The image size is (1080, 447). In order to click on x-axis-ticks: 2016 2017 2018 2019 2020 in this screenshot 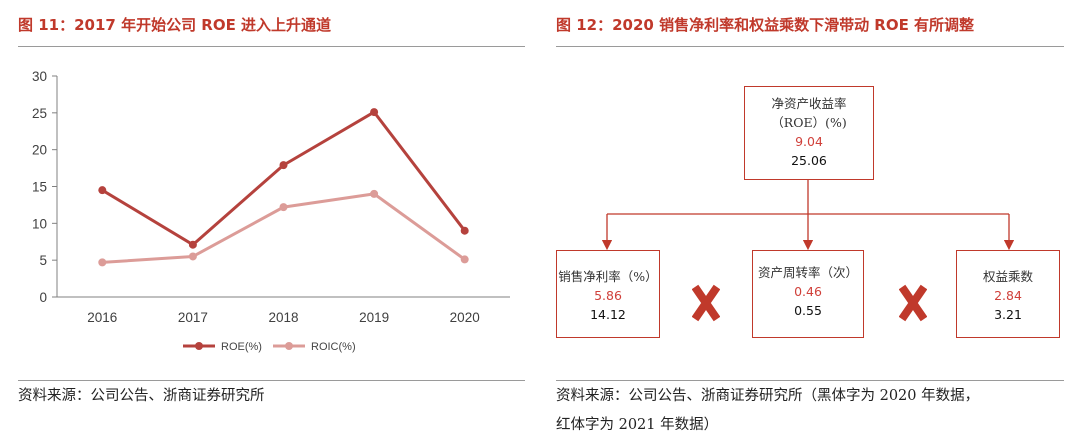, I will do `click(283, 317)`.